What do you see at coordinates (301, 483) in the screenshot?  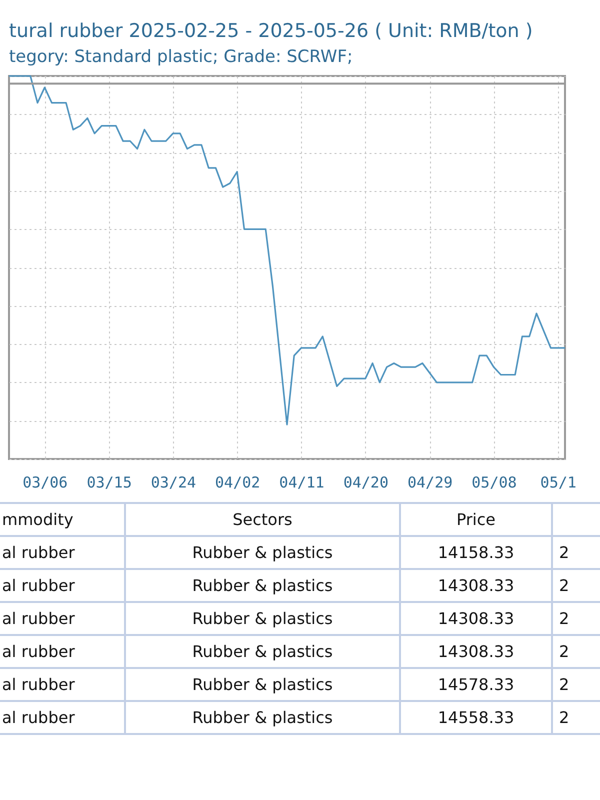 I see `x-tick-label: 04/11` at bounding box center [301, 483].